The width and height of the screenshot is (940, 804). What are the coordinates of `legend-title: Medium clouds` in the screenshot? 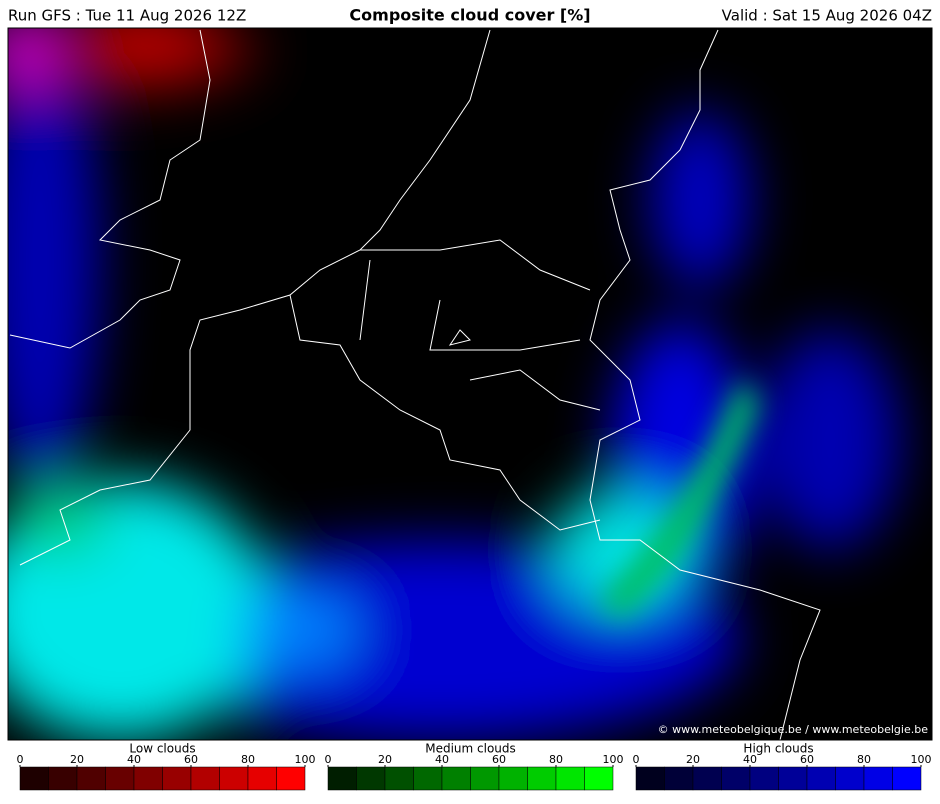 It's located at (470, 749).